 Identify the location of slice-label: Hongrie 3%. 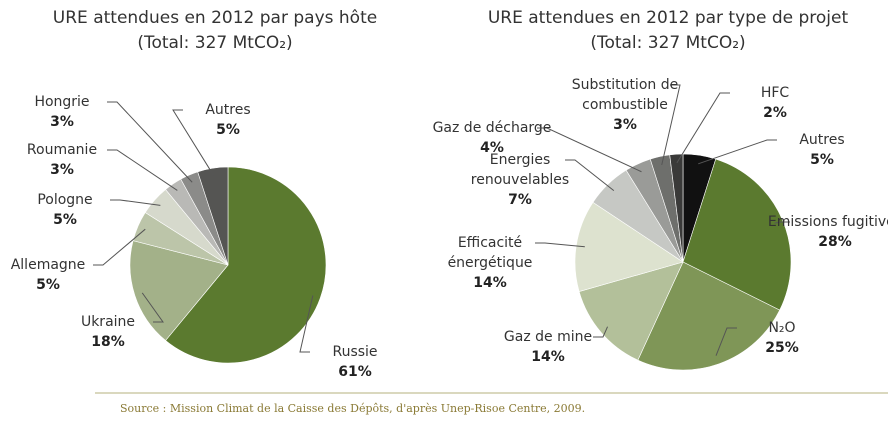
(66, 112).